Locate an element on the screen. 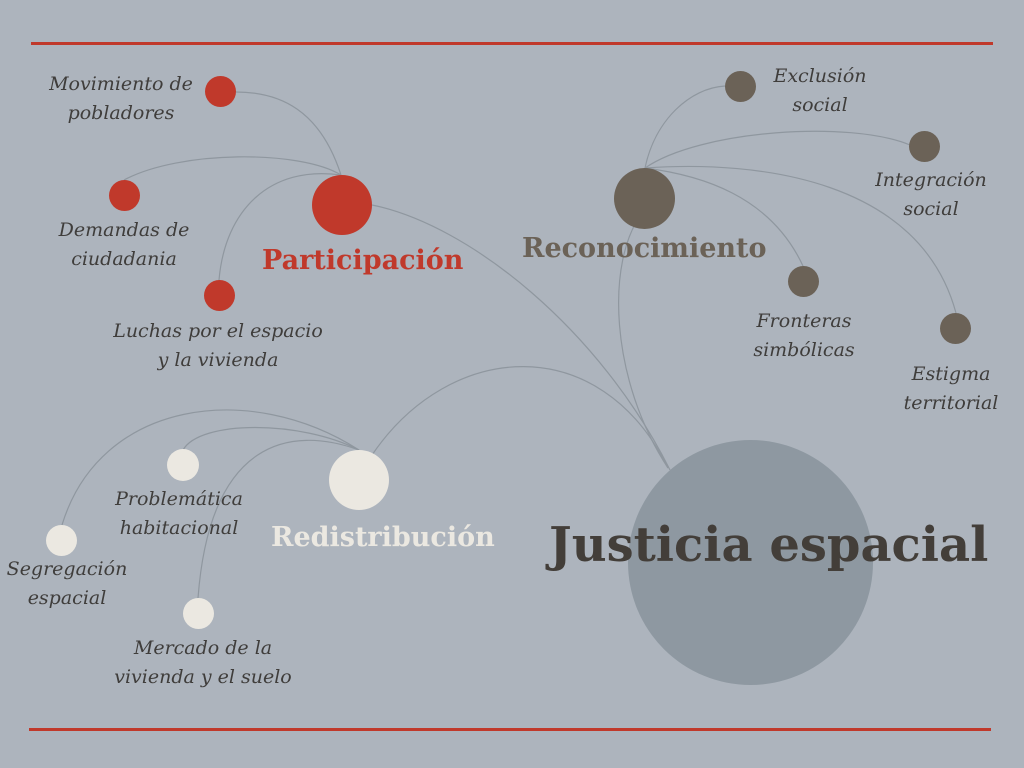  fronteras-simbolicas-label: Fronteras simbólicas is located at coordinates (804, 335).